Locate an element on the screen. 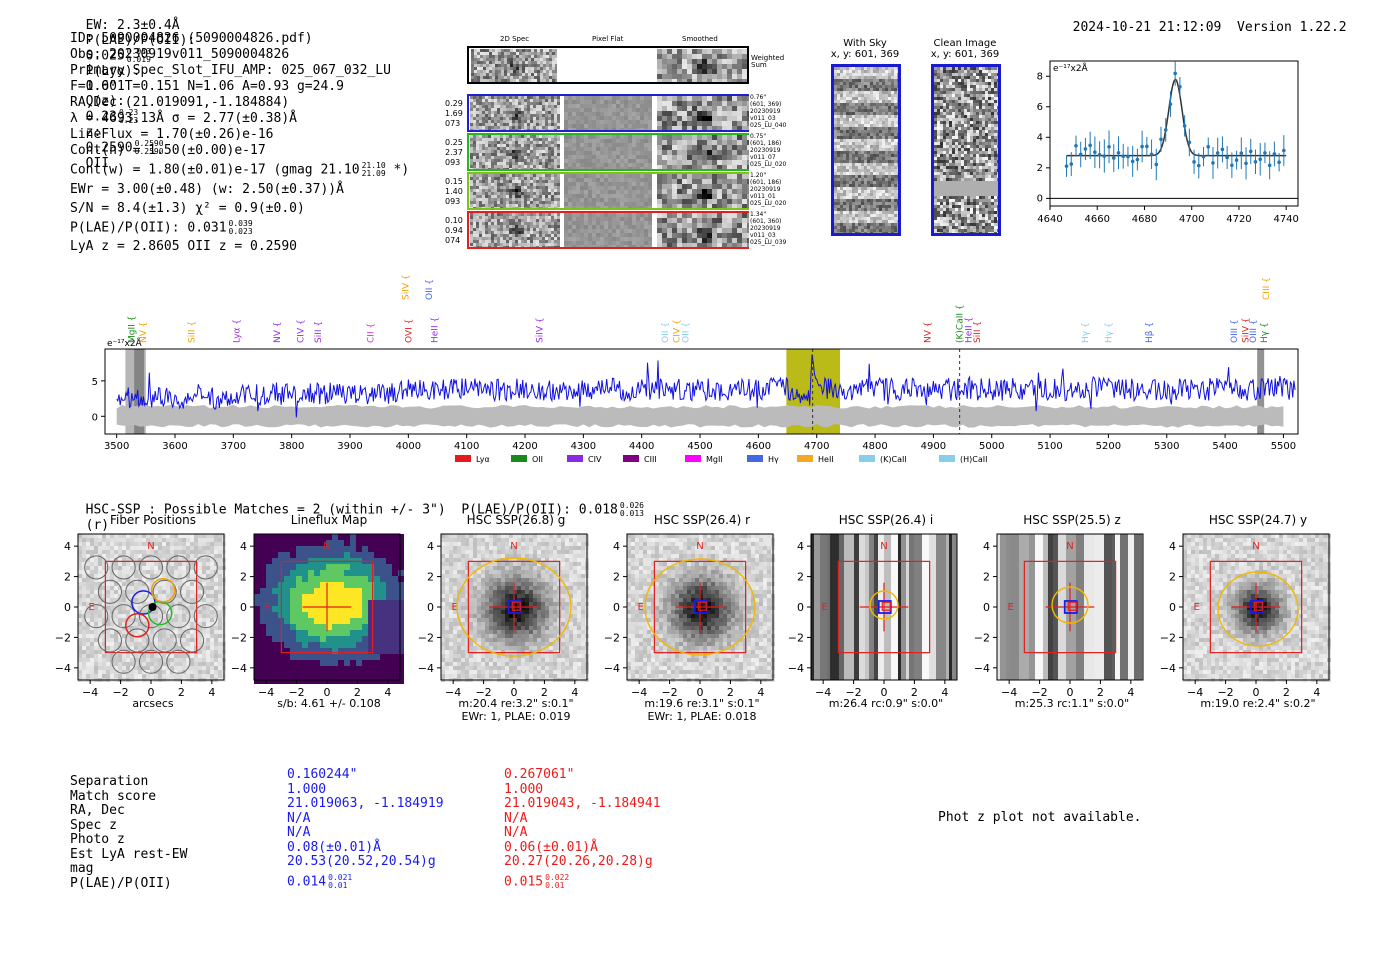 The height and width of the screenshot is (953, 1400). hsc-panel-title: HSC SSP(26.8) g is located at coordinates (516, 520).